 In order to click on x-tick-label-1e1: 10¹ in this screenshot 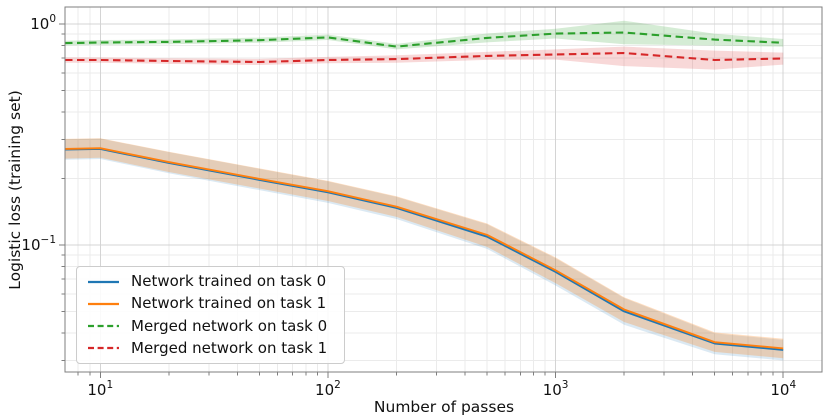, I will do `click(100, 389)`.